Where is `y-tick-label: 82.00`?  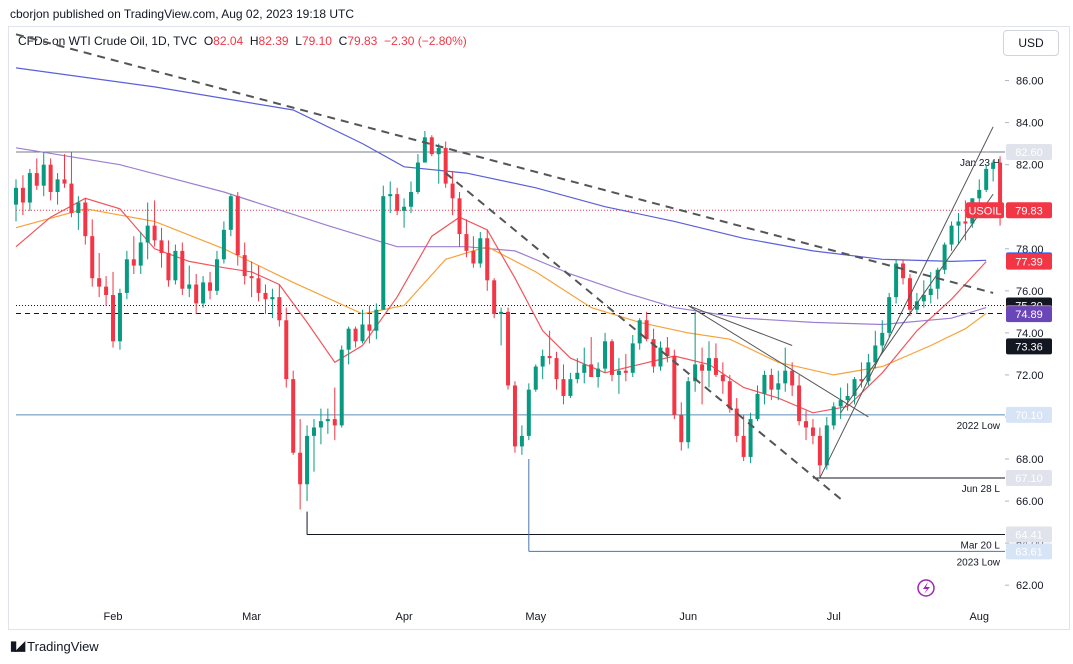 y-tick-label: 82.00 is located at coordinates (1030, 166).